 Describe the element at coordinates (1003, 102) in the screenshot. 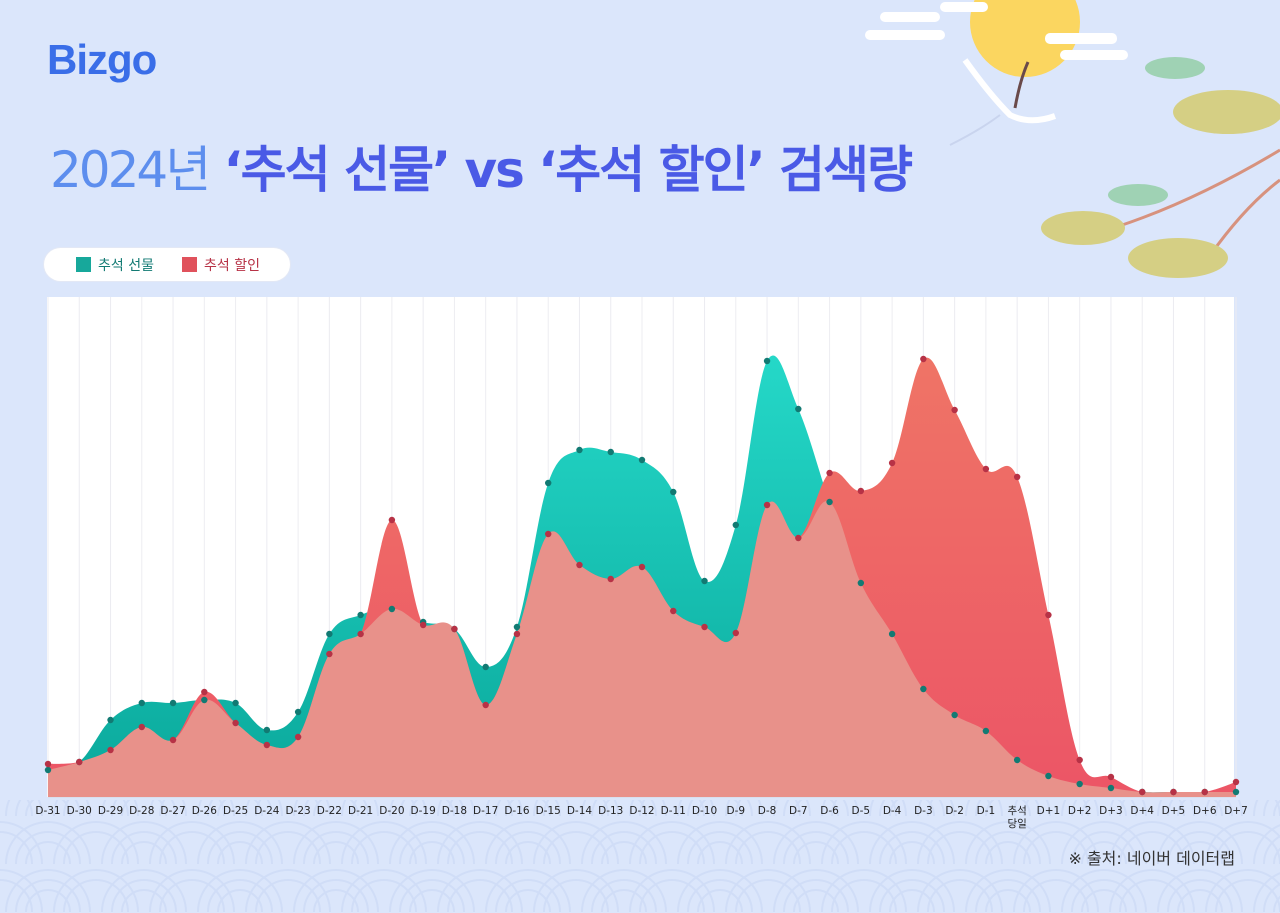

I see `crane-icon` at that location.